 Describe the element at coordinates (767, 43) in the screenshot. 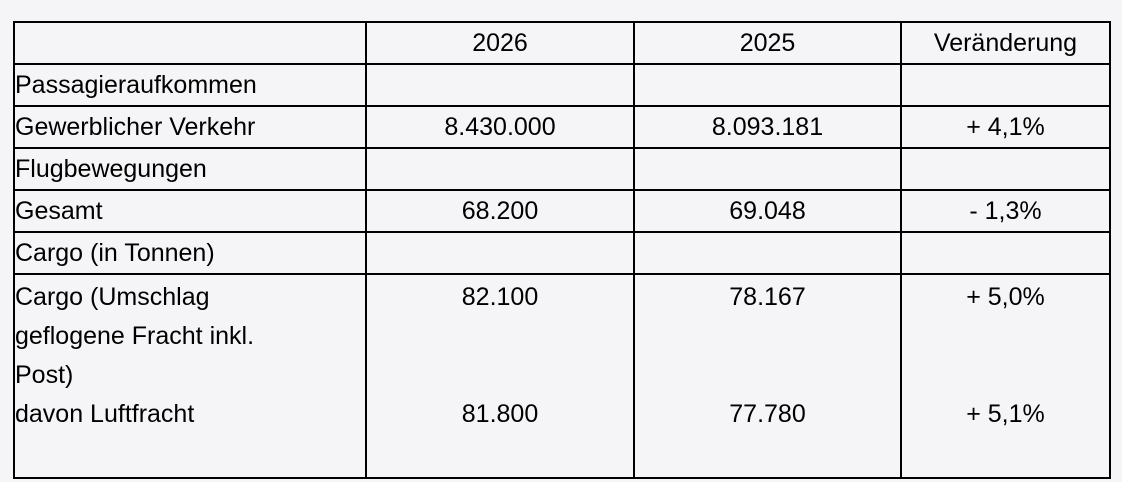

I see `header-2025-cell: 2025` at that location.